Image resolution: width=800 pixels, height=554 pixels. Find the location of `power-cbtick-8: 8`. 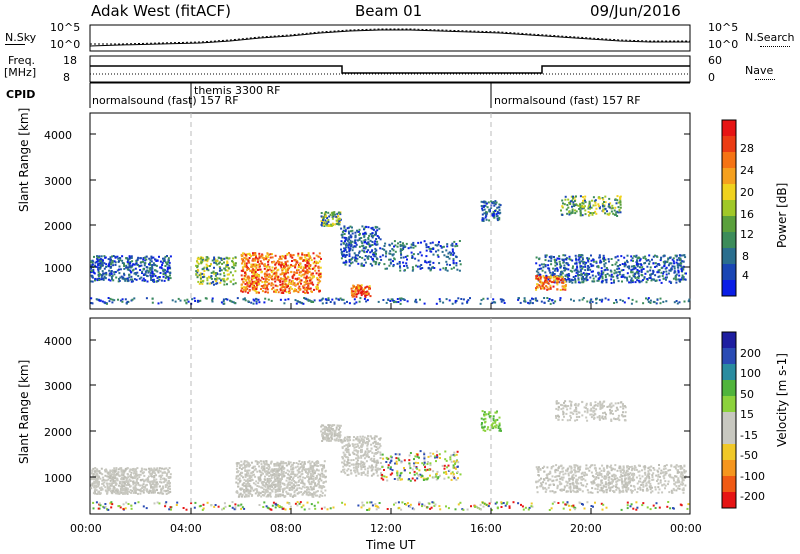

power-cbtick-8: 8 is located at coordinates (745, 256).